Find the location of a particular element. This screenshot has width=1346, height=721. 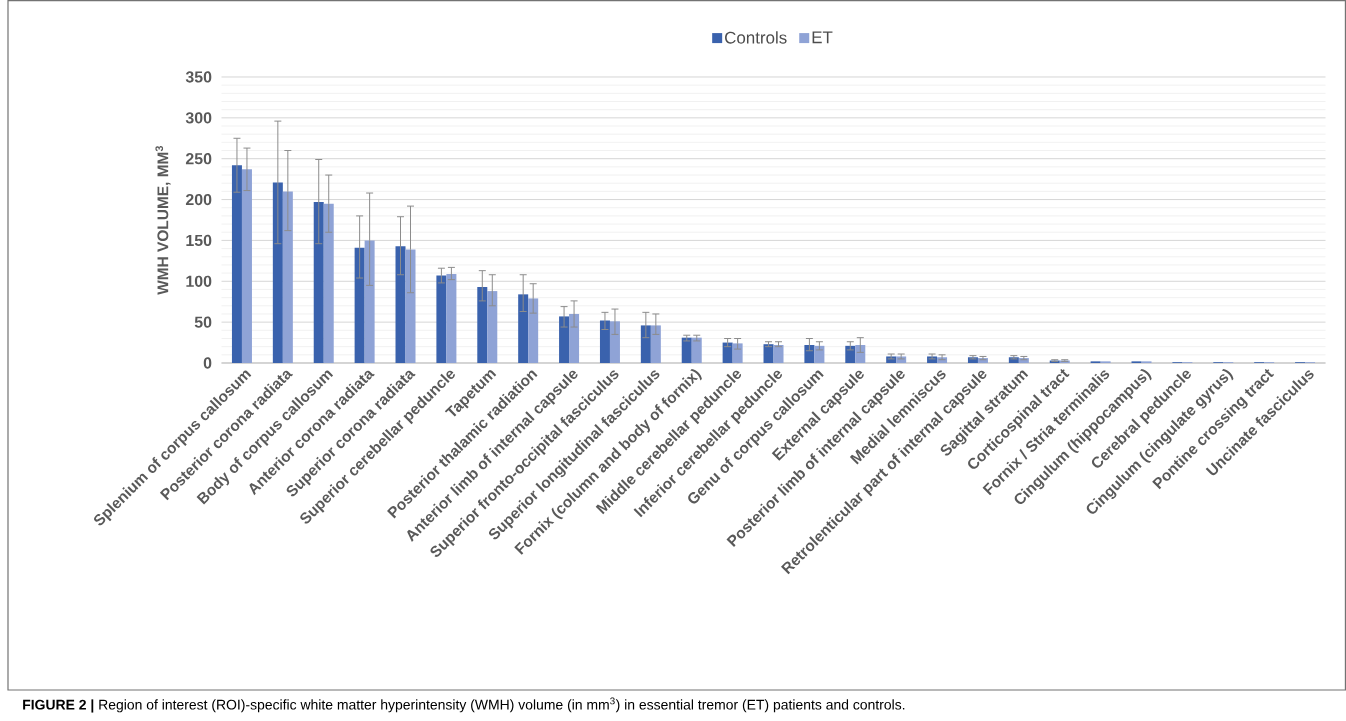

y-tick-label: 150 is located at coordinates (199, 240).